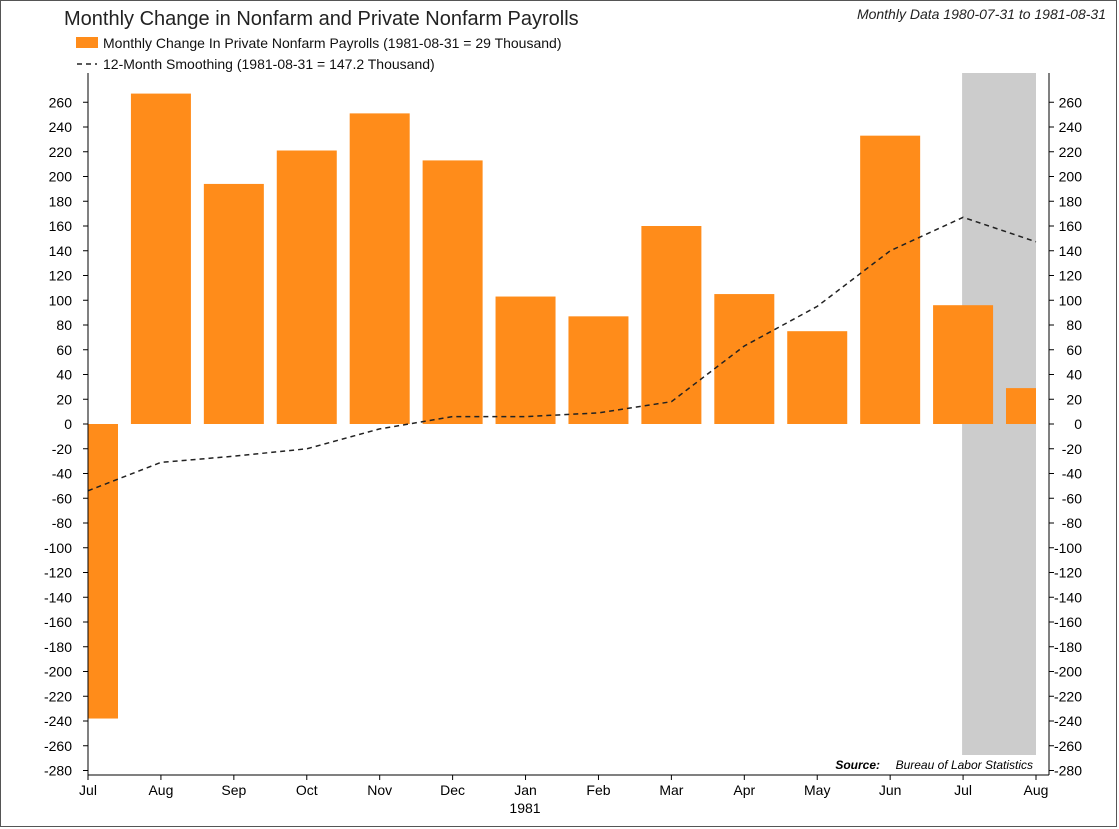 The width and height of the screenshot is (1119, 829). What do you see at coordinates (1071, 177) in the screenshot?
I see `y-tick-label-right: 200` at bounding box center [1071, 177].